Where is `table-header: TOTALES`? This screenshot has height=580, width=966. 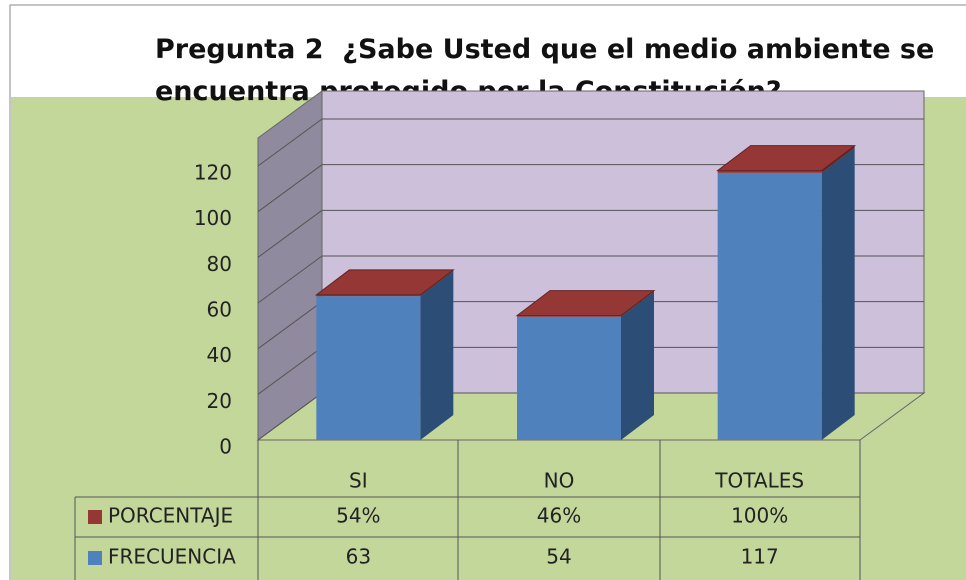 table-header: TOTALES is located at coordinates (759, 481).